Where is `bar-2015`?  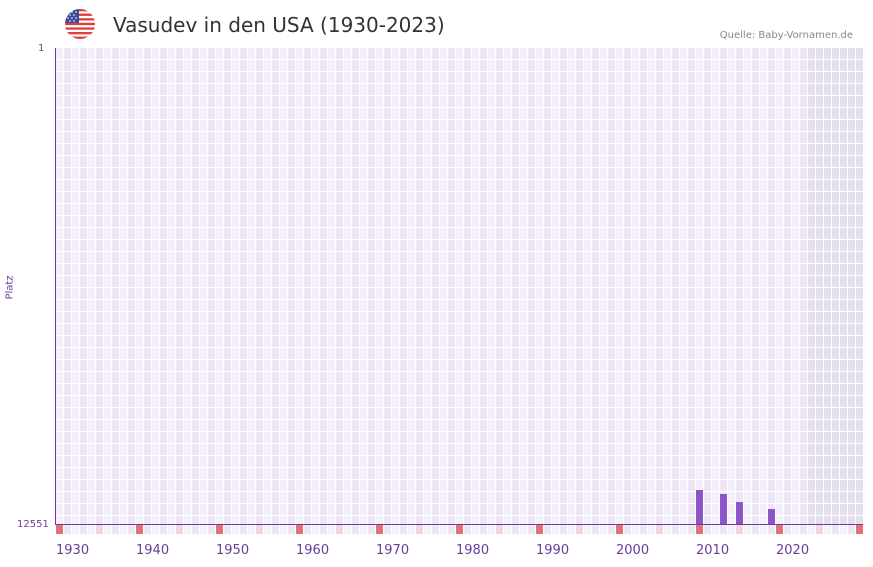 bar-2015 is located at coordinates (739, 513).